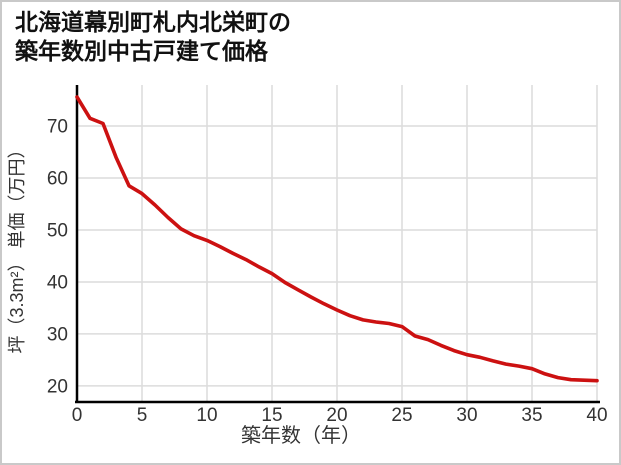 This screenshot has width=621, height=465. Describe the element at coordinates (17, 246) in the screenshot. I see `y-axis-title: 坪（3.3m²） 単価（万円）` at that location.